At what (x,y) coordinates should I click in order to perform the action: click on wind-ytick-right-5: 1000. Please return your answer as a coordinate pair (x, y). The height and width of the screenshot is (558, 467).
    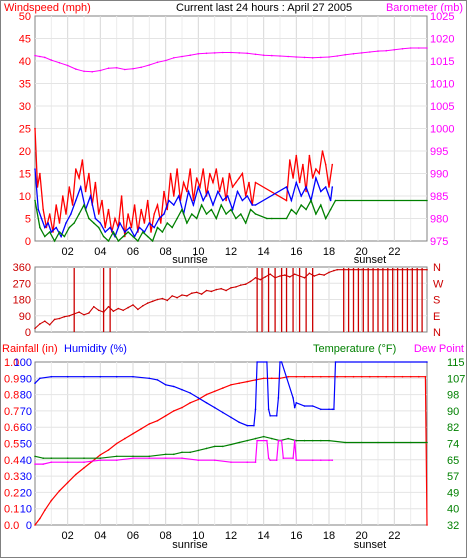
    Looking at the image, I should click on (442, 130).